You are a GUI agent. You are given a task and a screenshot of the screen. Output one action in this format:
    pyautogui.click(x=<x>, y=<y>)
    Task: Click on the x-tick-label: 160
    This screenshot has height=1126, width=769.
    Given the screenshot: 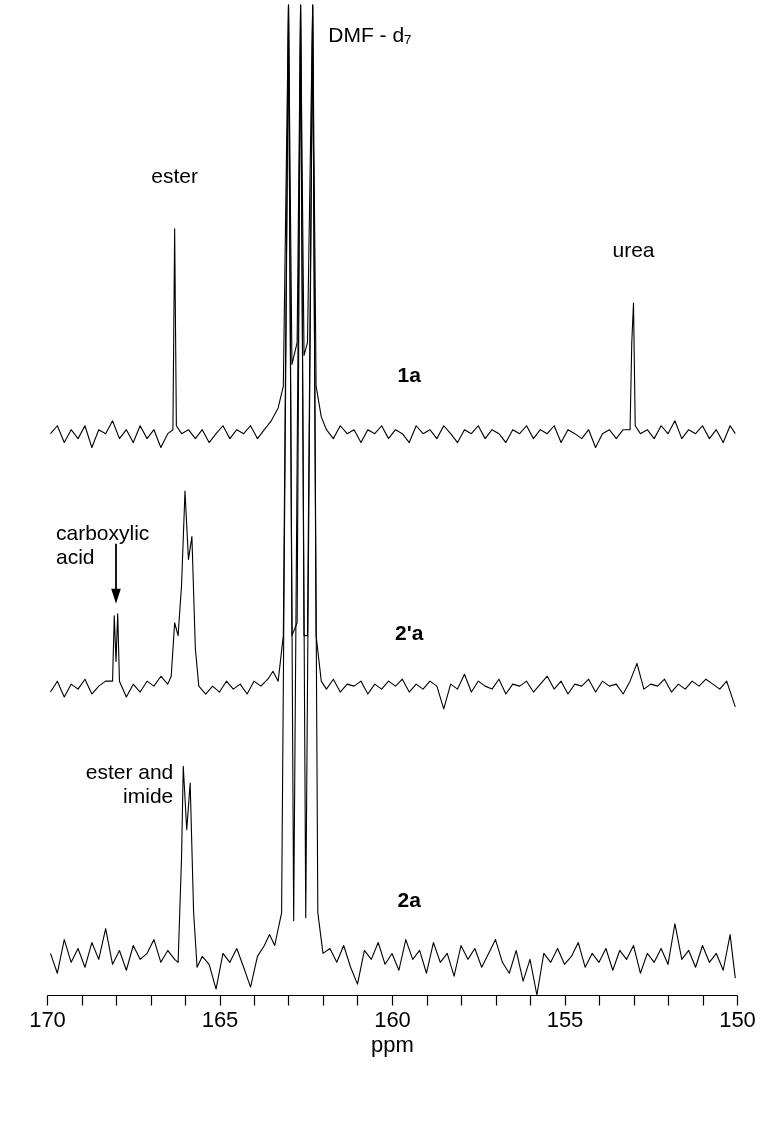 What is the action you would take?
    pyautogui.click(x=392, y=1019)
    